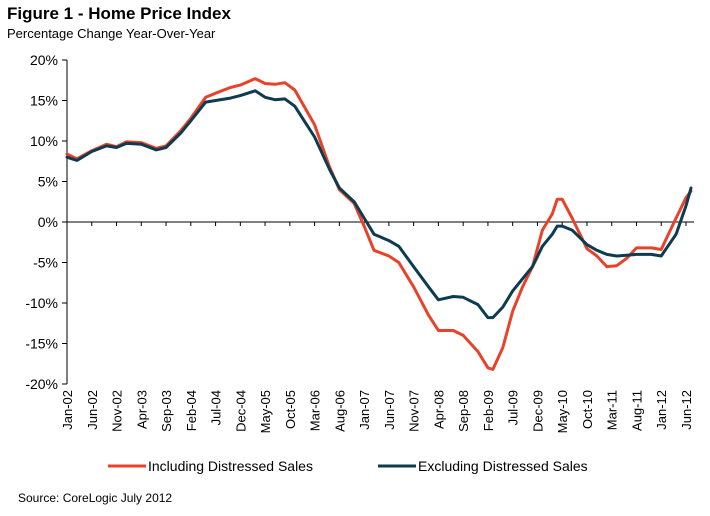 This screenshot has width=710, height=516. What do you see at coordinates (290, 409) in the screenshot?
I see `x-tick-label: Oct-05` at bounding box center [290, 409].